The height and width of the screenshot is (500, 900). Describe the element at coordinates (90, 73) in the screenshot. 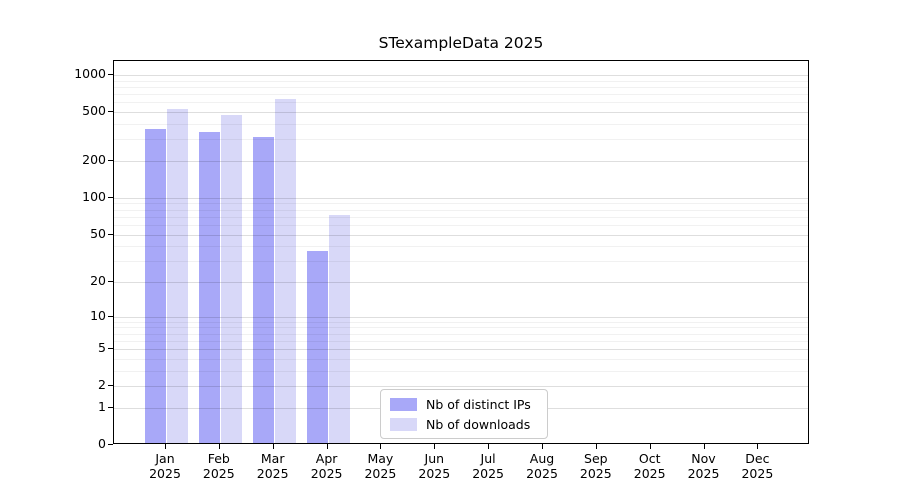

I see `y-tick-label: 1000` at that location.